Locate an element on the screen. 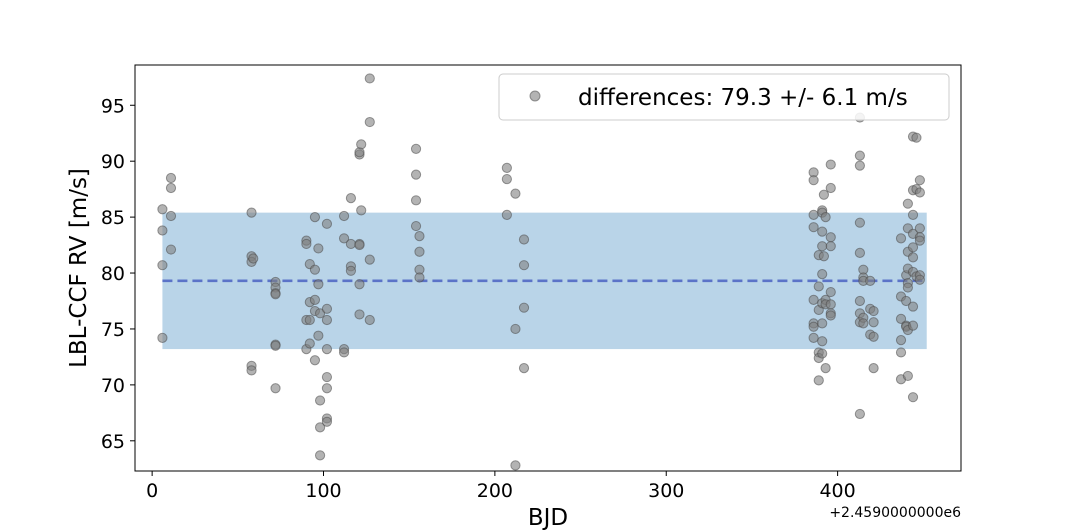 This screenshot has width=1068, height=530. x-tick-label: 400 is located at coordinates (837, 491).